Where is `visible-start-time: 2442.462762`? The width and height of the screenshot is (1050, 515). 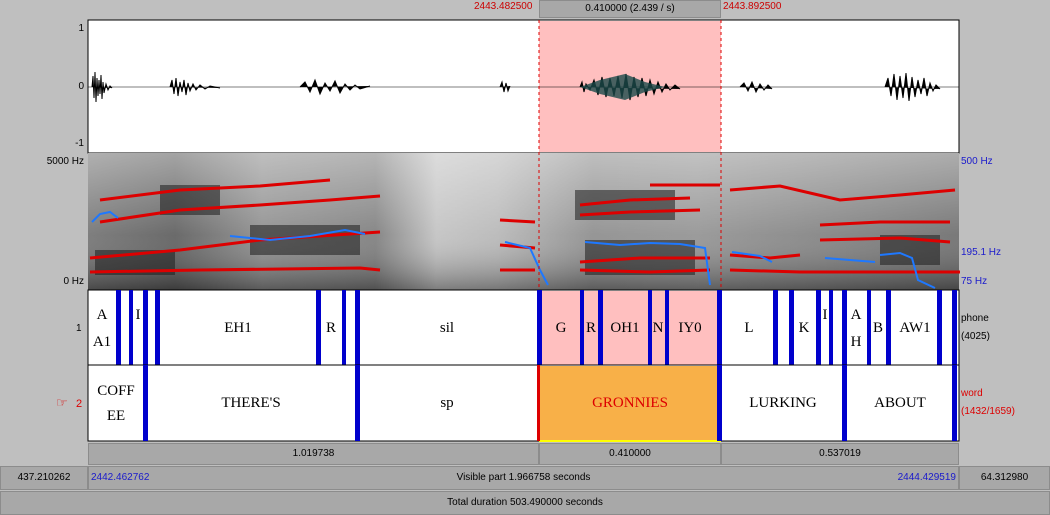
visible-start-time: 2442.462762 is located at coordinates (120, 477).